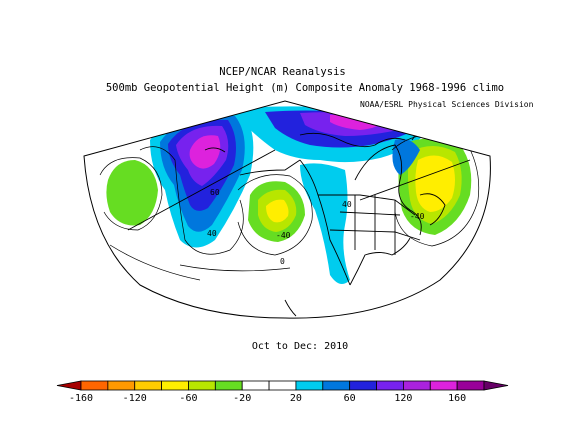 Image resolution: width=565 pixels, height=437 pixels. What do you see at coordinates (69, 385) in the screenshot?
I see `color-bar-low-arrow` at bounding box center [69, 385].